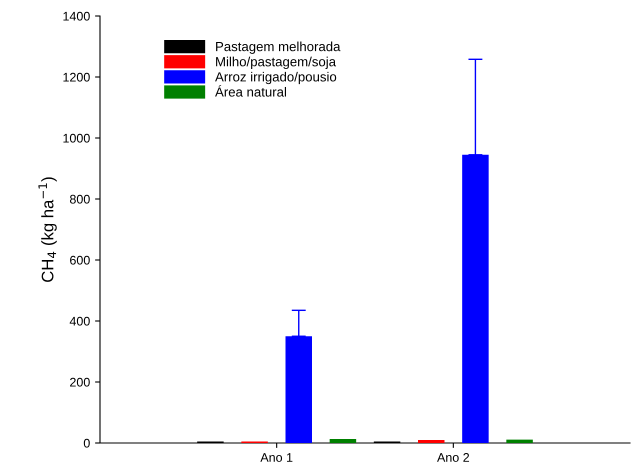  Describe the element at coordinates (76, 77) in the screenshot. I see `y-tick-label: 1200` at that location.